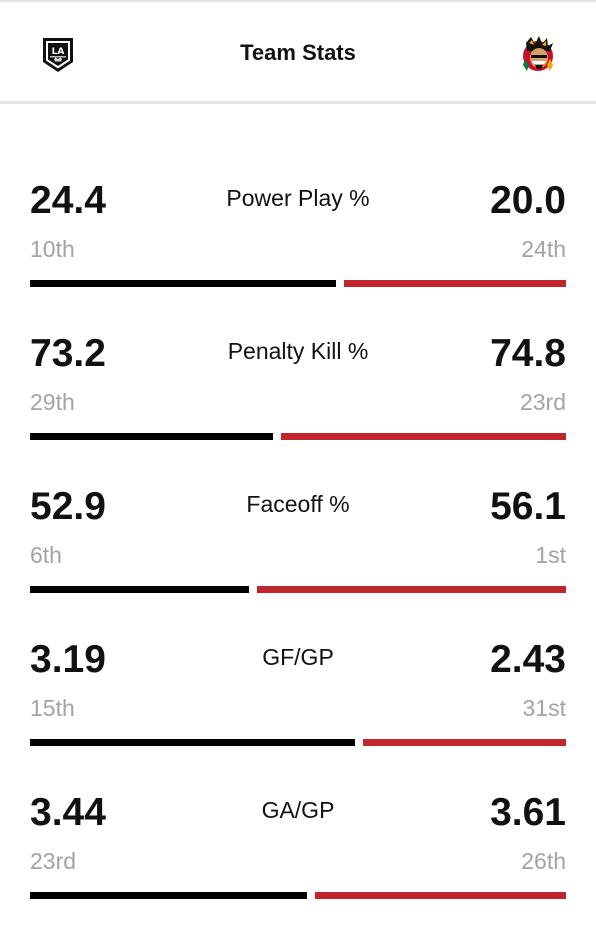 The height and width of the screenshot is (928, 596). Describe the element at coordinates (528, 659) in the screenshot. I see `away-value: 2.43` at that location.